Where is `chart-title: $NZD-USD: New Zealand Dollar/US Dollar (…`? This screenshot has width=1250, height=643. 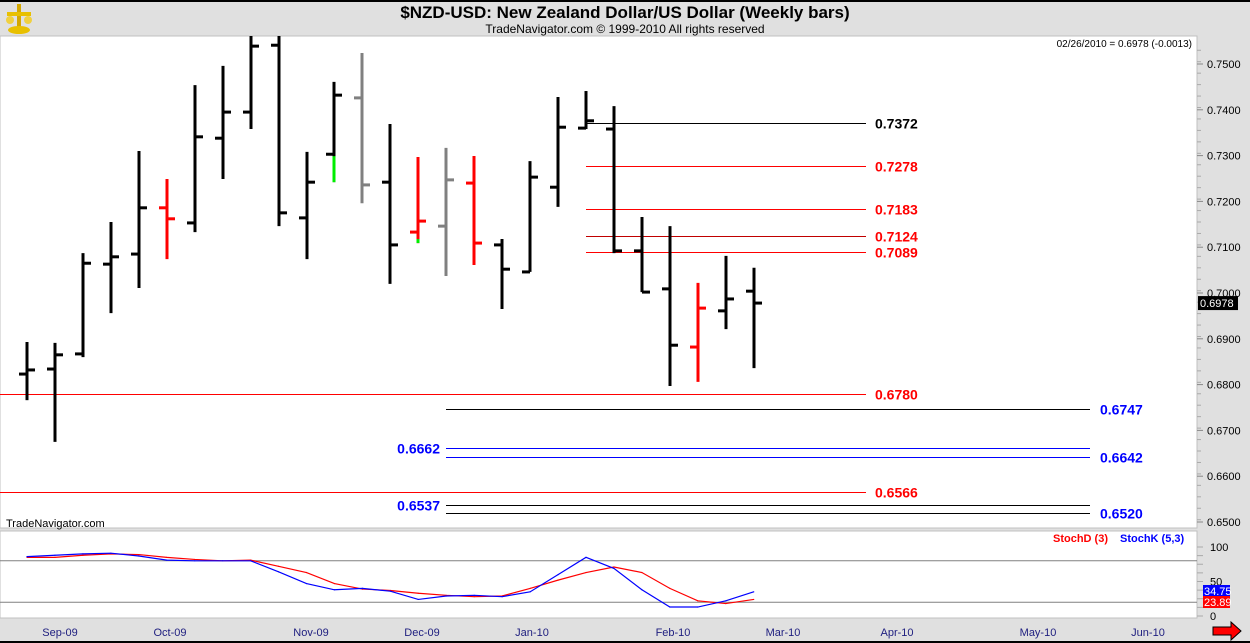 chart-title: $NZD-USD: New Zealand Dollar/US Dollar (… is located at coordinates (625, 12).